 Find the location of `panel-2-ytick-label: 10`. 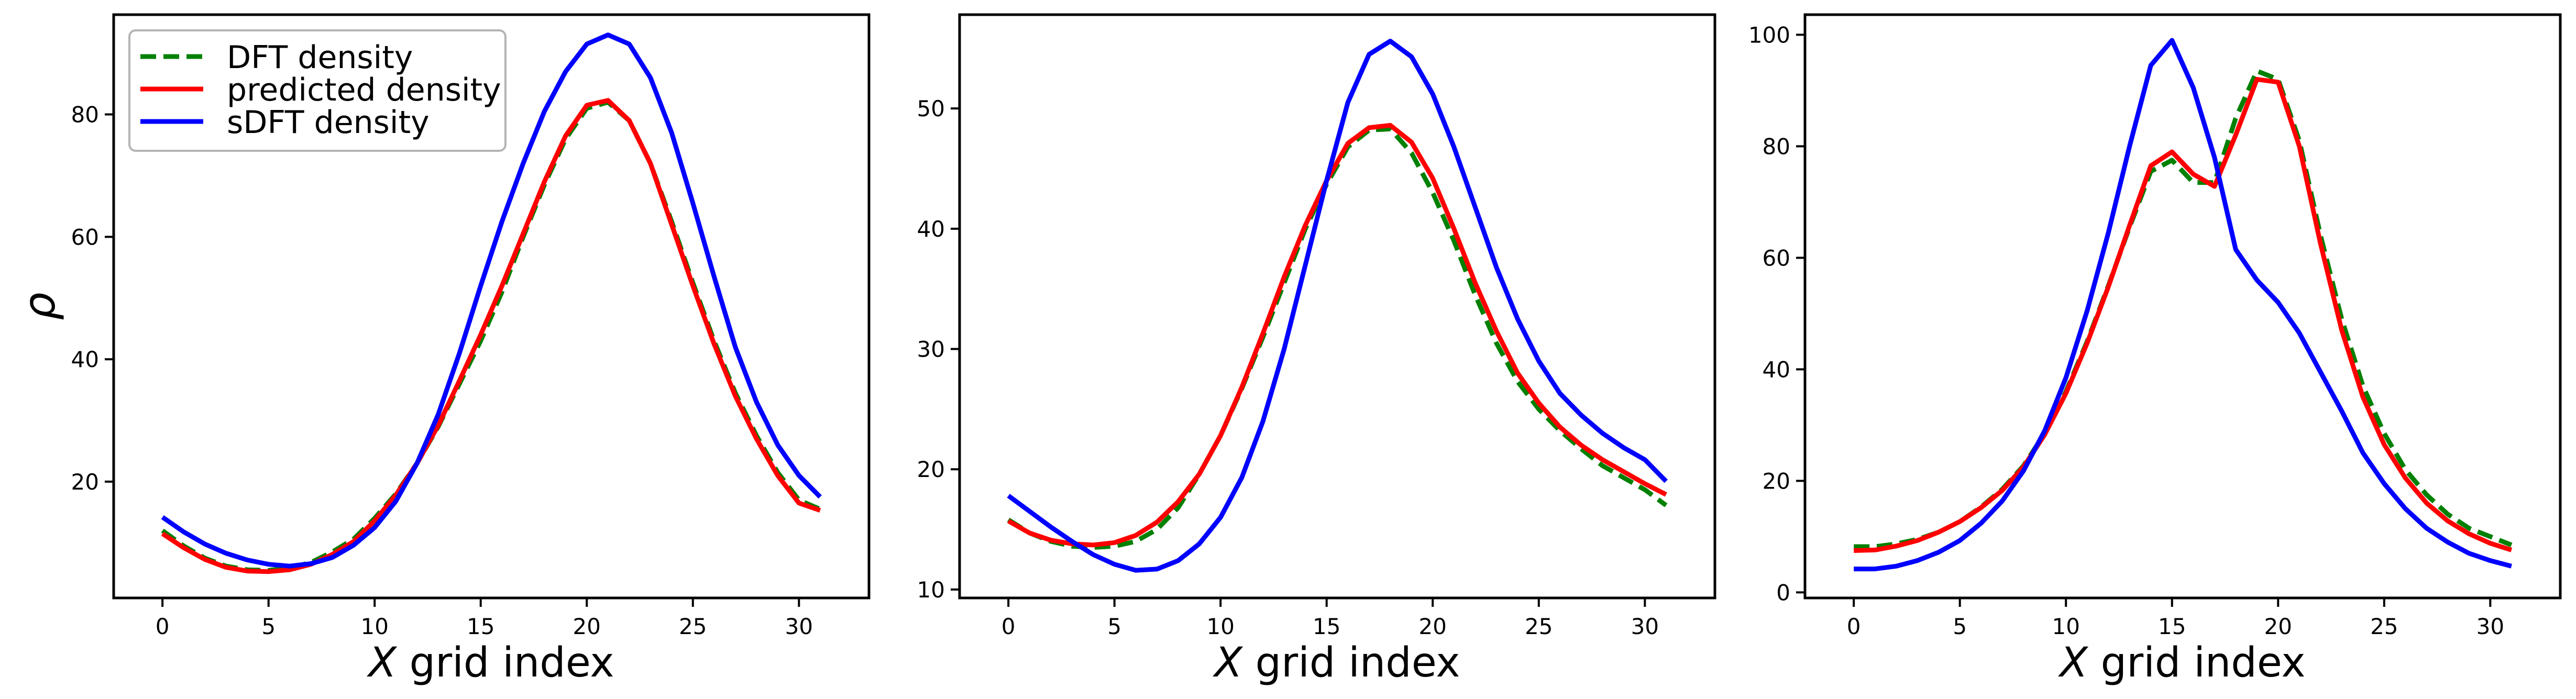

panel-2-ytick-label: 10 is located at coordinates (931, 590).